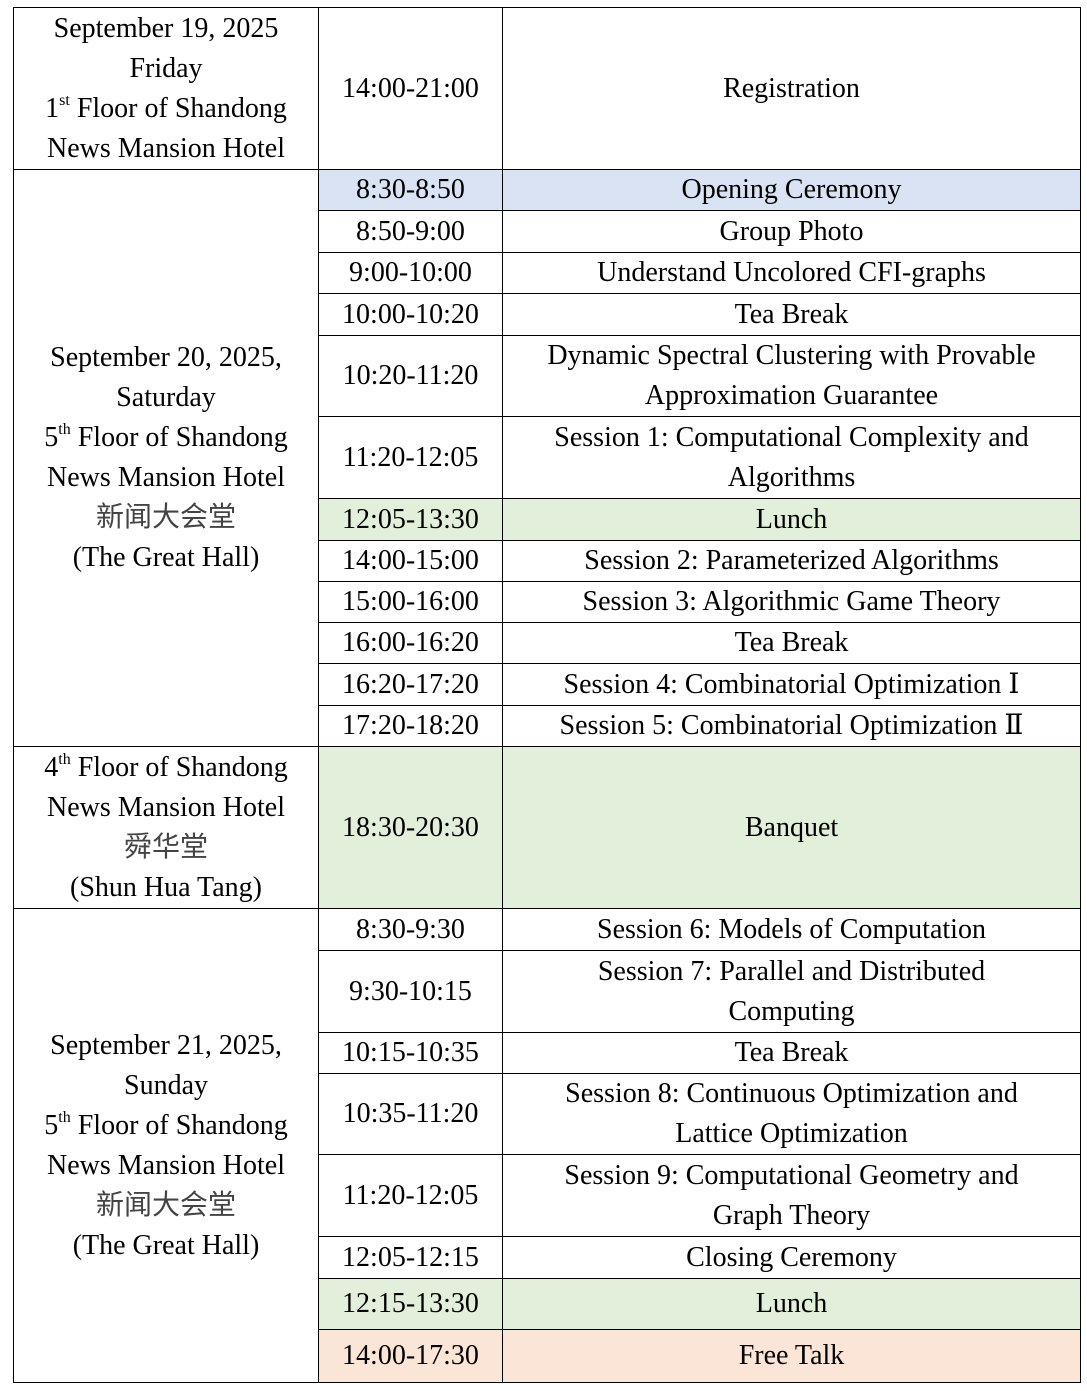 This screenshot has height=1391, width=1087. What do you see at coordinates (791, 601) in the screenshot?
I see `session-event: Session 3: Algorithmic Game Theory` at bounding box center [791, 601].